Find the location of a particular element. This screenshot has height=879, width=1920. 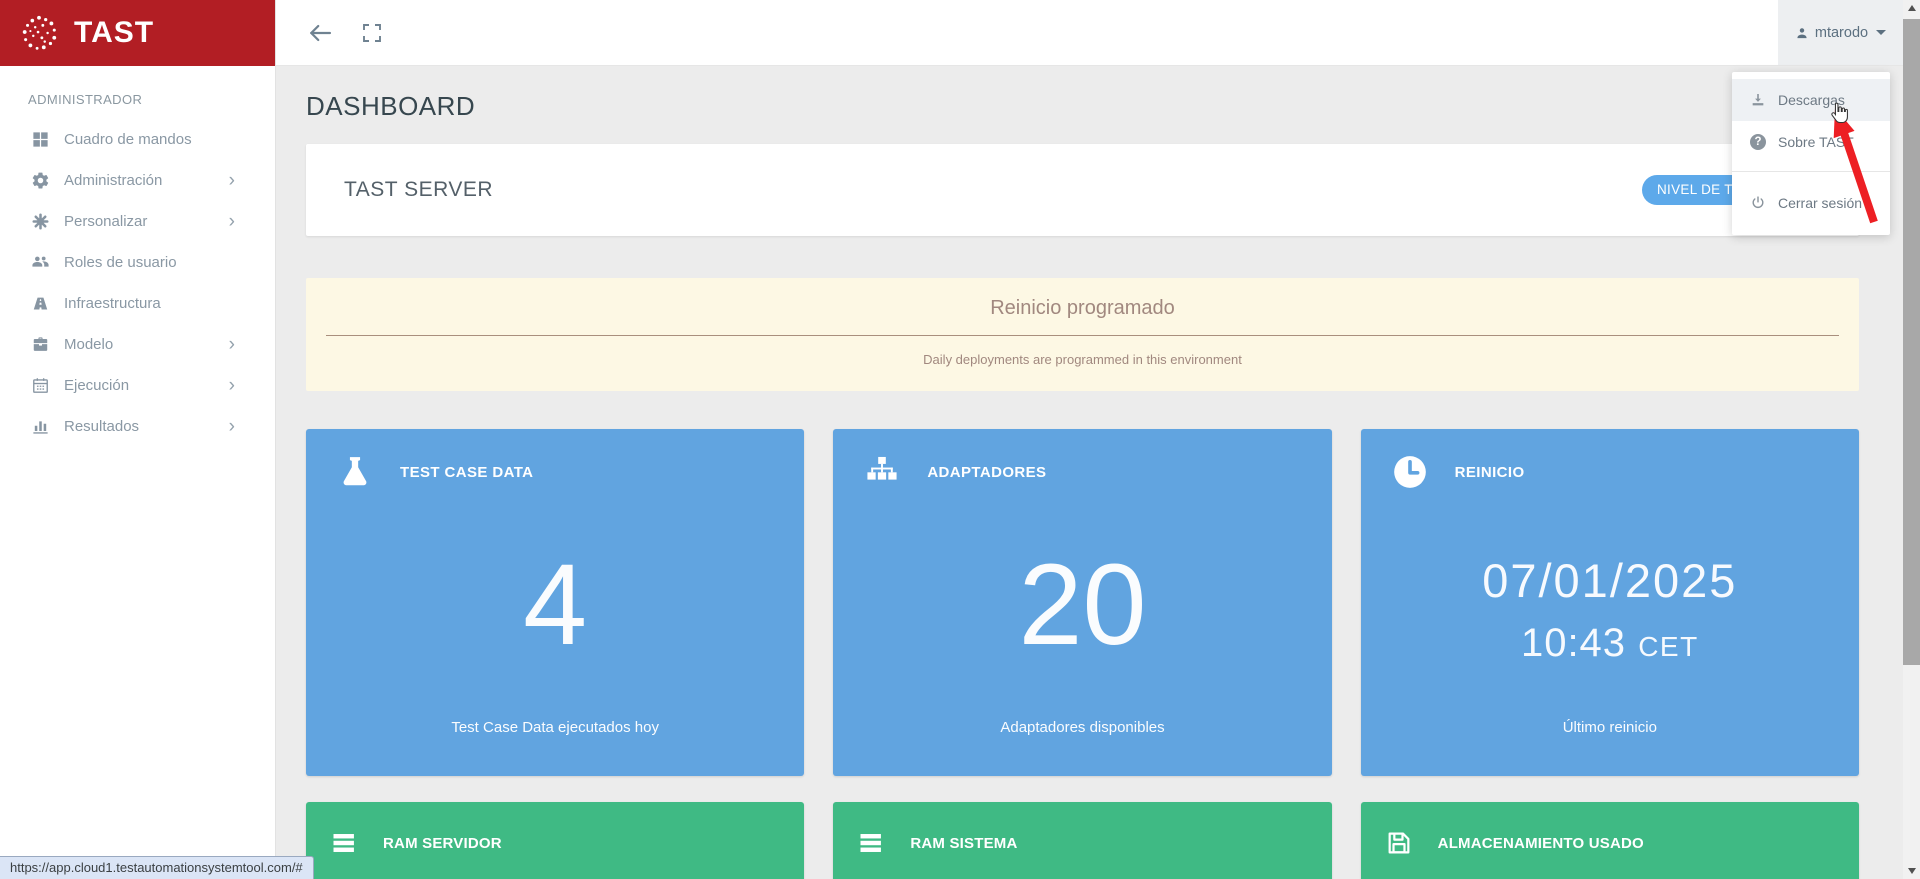

server-panel: TAST SERVER NIVEL DE TR is located at coordinates (1082, 190).